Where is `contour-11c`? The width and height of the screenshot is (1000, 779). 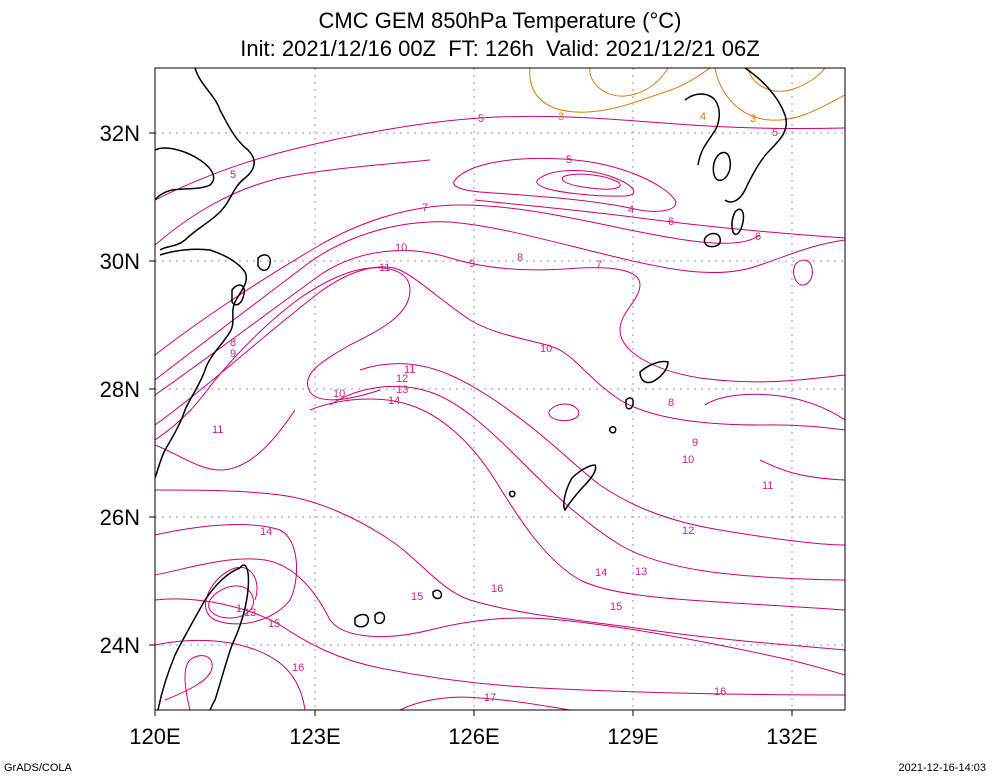
contour-11c is located at coordinates (802, 470).